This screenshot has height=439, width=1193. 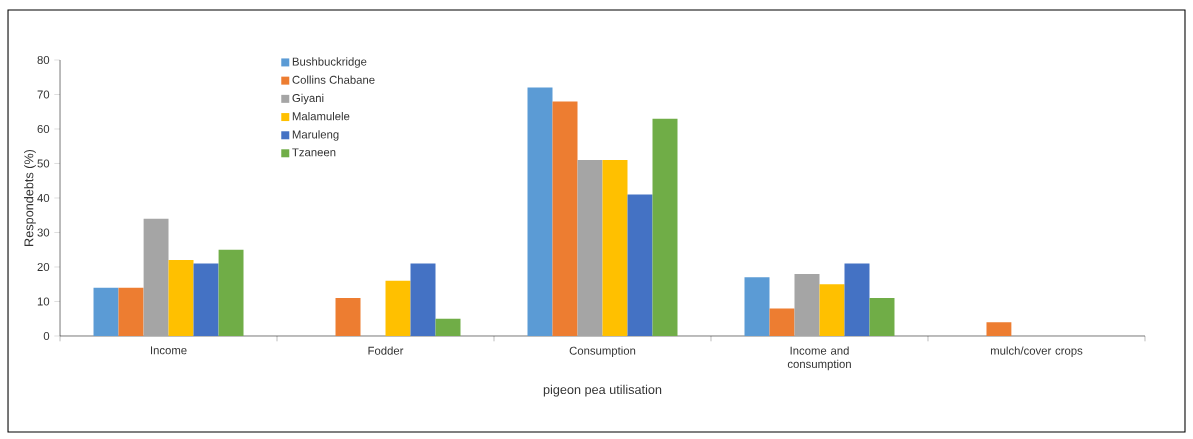 What do you see at coordinates (602, 390) in the screenshot?
I see `x-axis-title: pigeon pea utilisation` at bounding box center [602, 390].